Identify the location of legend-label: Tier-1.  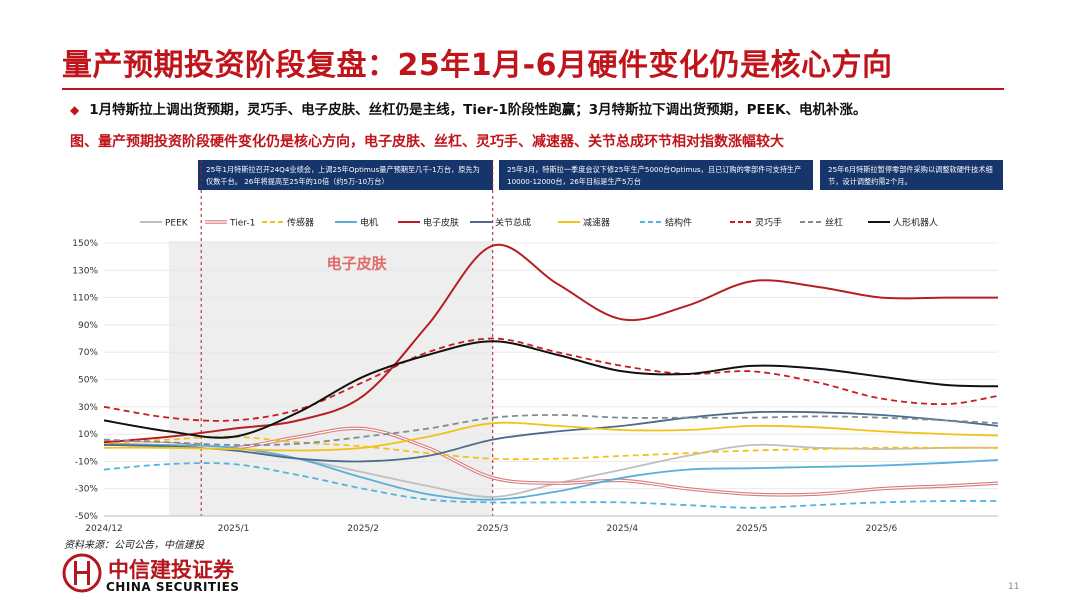
(242, 224).